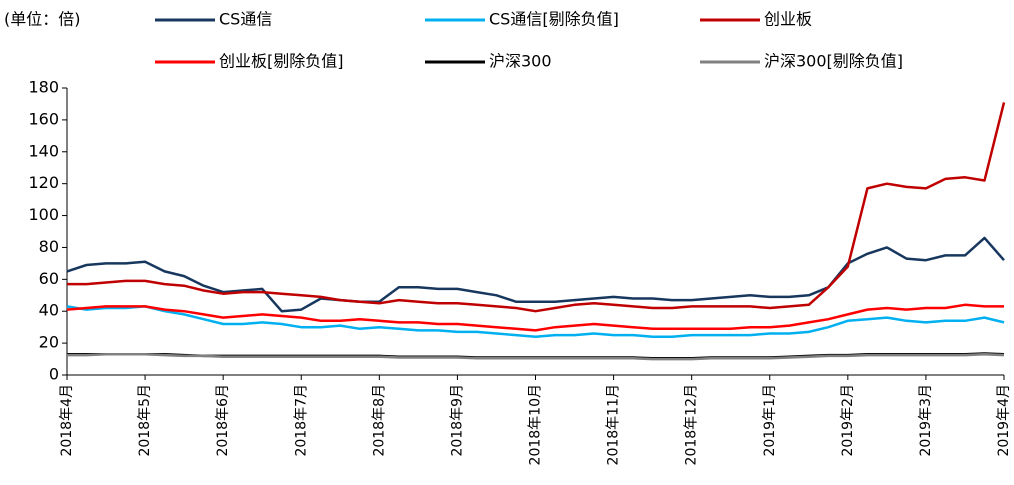 The height and width of the screenshot is (485, 1014). I want to click on x-tick-label: 2019年1月, so click(770, 420).